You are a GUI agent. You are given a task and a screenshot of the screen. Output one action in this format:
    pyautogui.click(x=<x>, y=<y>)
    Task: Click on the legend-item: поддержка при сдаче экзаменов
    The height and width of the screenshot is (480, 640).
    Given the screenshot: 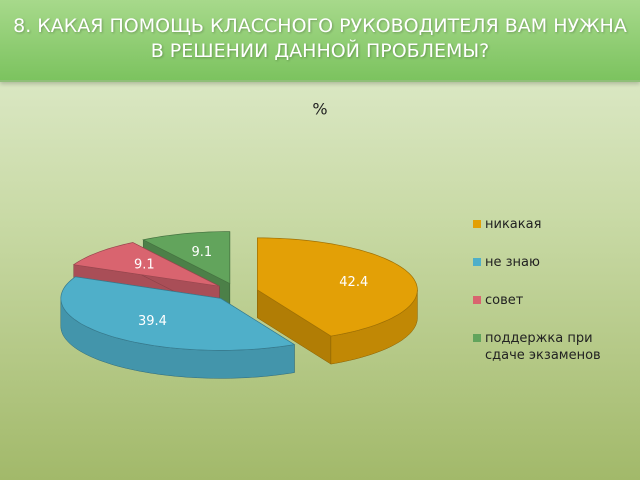 What is the action you would take?
    pyautogui.click(x=553, y=347)
    